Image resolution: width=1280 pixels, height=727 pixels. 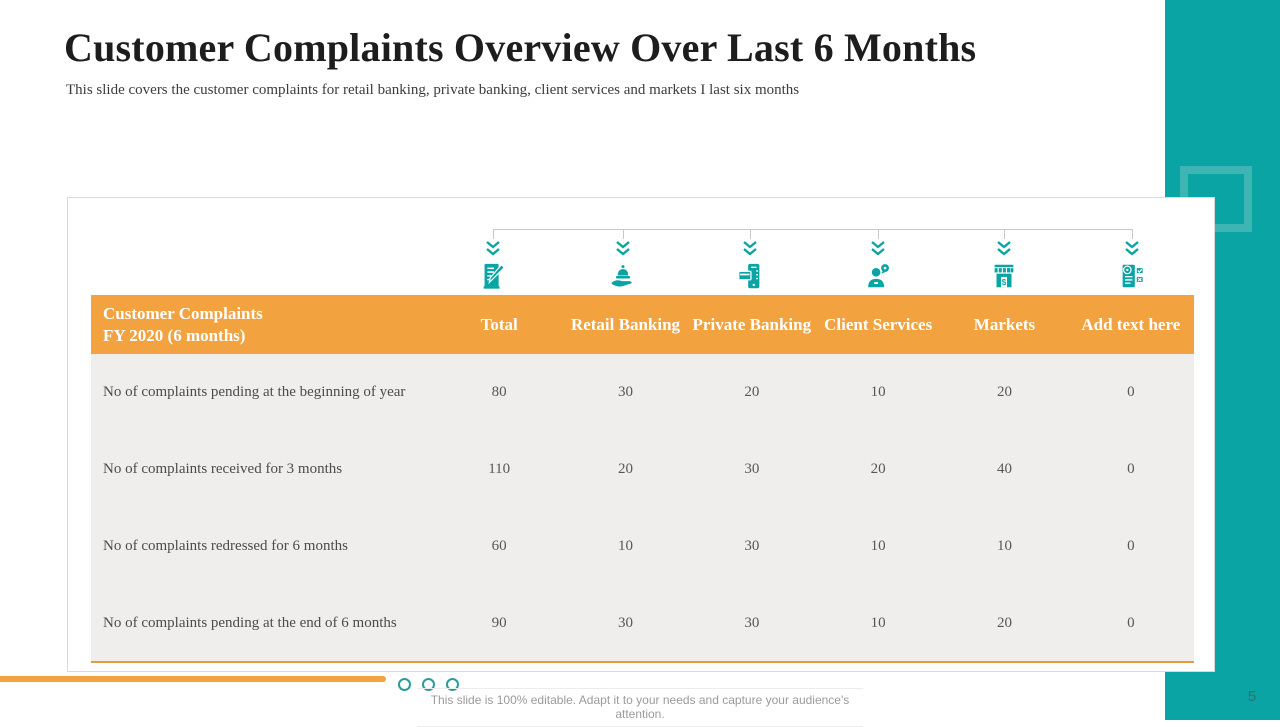 What do you see at coordinates (1132, 260) in the screenshot?
I see `column-marker-add-text` at bounding box center [1132, 260].